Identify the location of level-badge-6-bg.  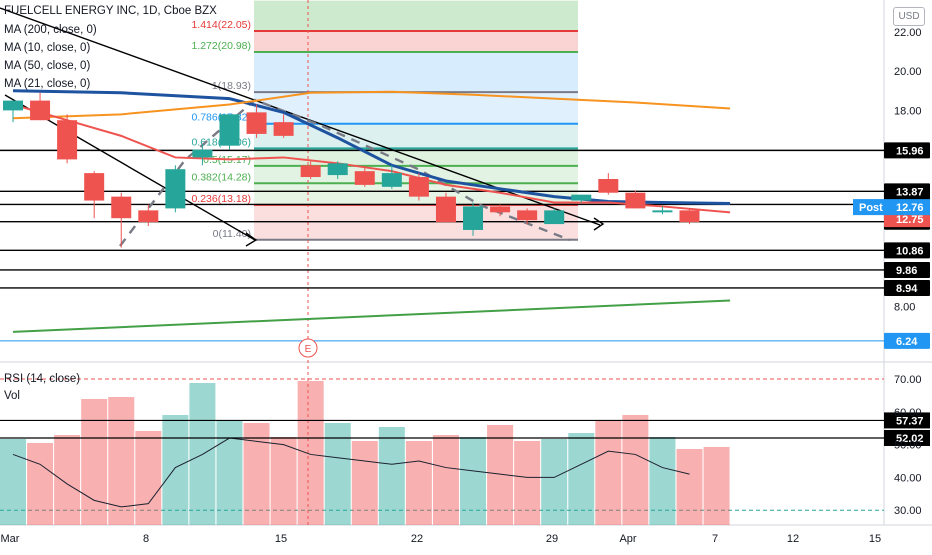
(907, 287).